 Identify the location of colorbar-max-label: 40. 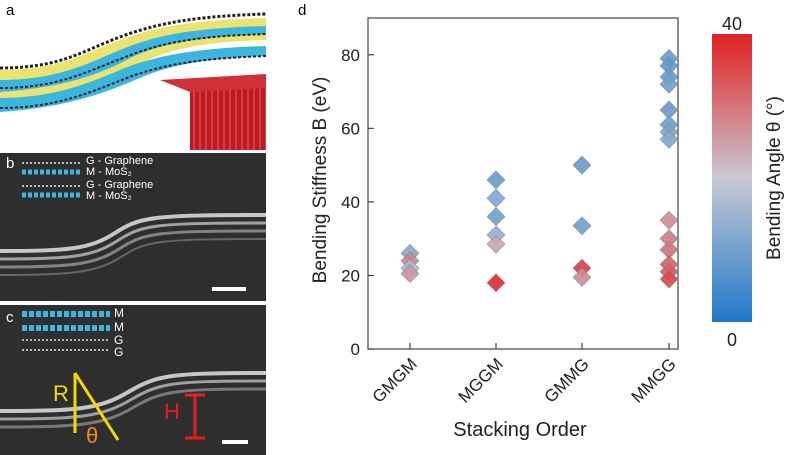
(732, 24).